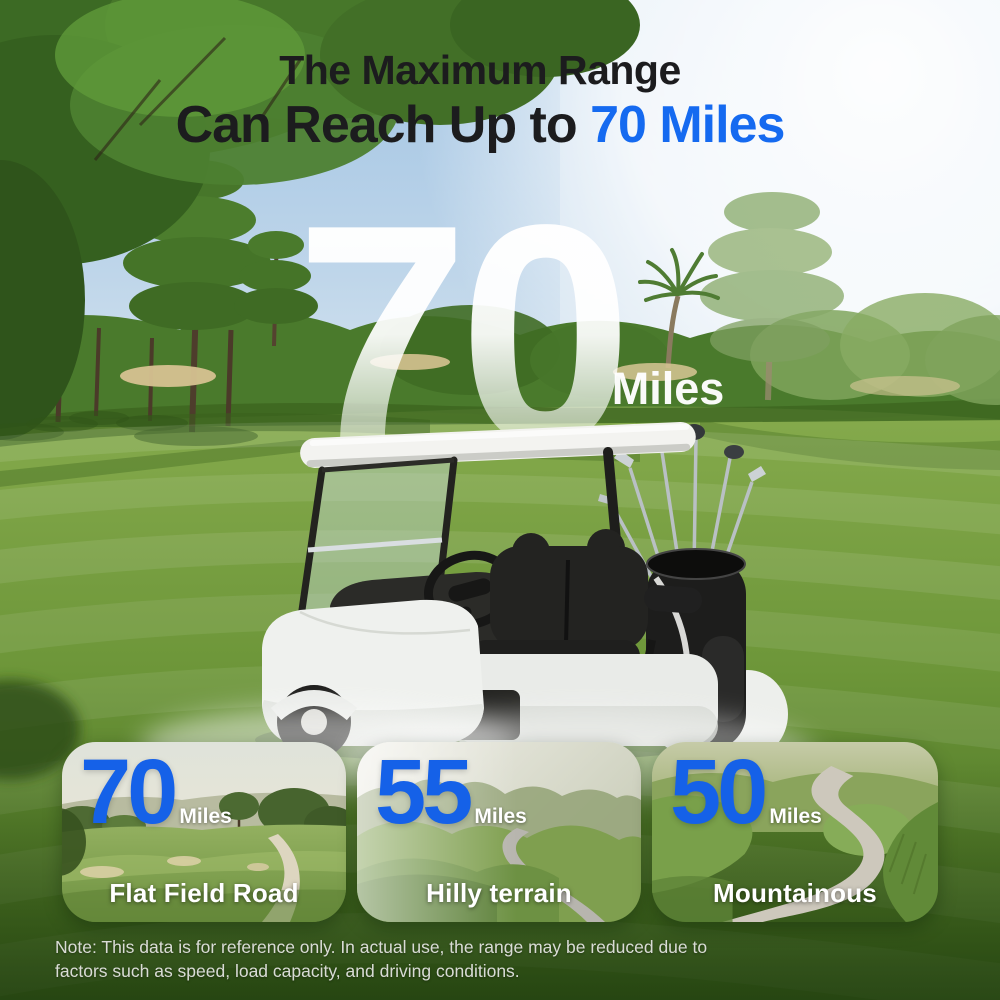 This screenshot has height=1000, width=1000. I want to click on range-card-hilly-terrain: 55 Miles Hilly terrain, so click(499, 832).